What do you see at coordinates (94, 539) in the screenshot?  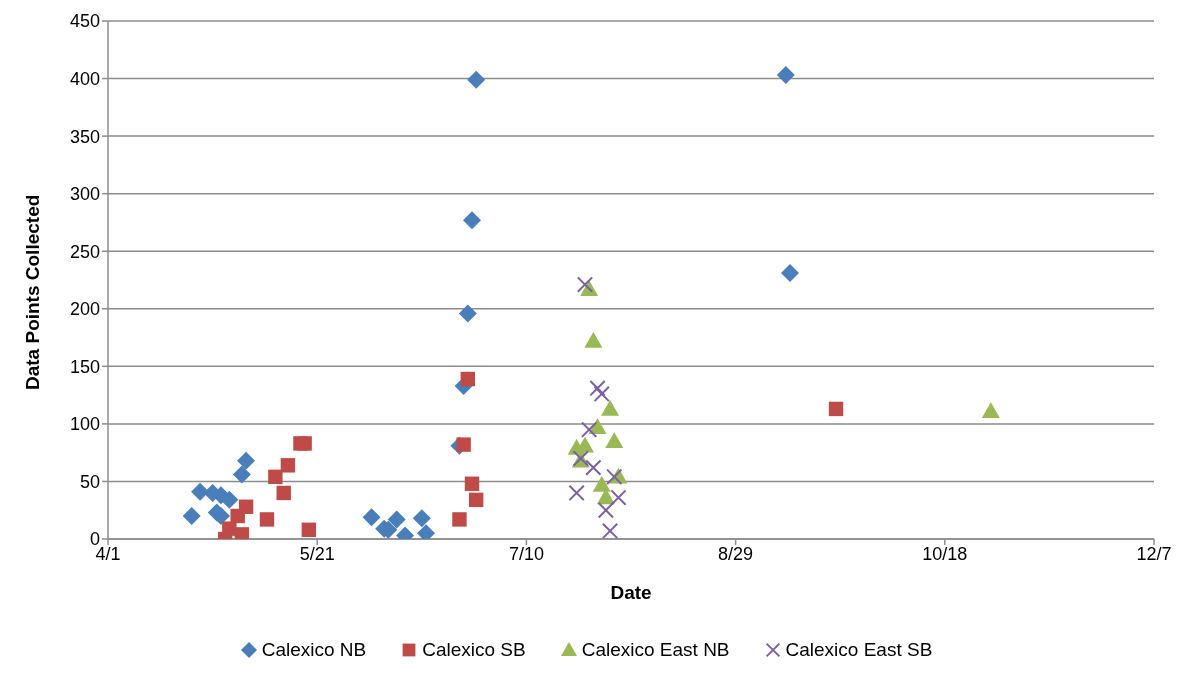 I see `y-tick-label: 0` at bounding box center [94, 539].